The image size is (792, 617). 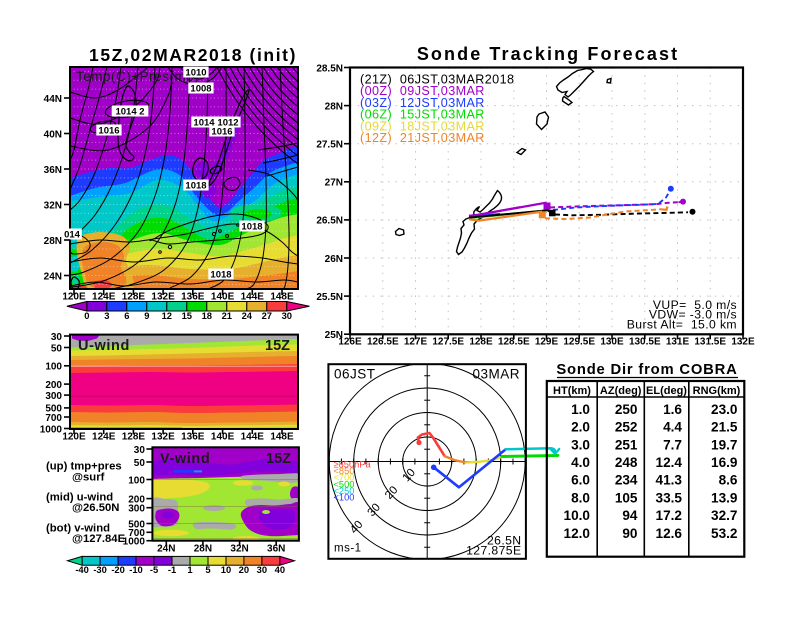 I want to click on svg-text: 127.5E, so click(x=448, y=342).